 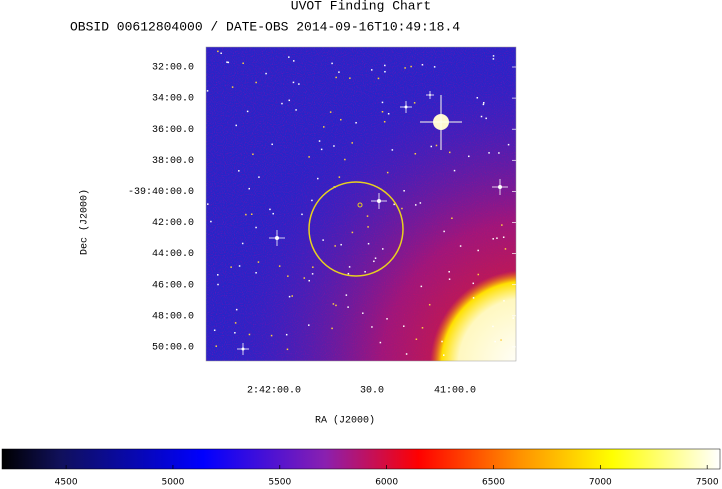 I want to click on y-tick-label: 44:00.0, so click(x=173, y=254).